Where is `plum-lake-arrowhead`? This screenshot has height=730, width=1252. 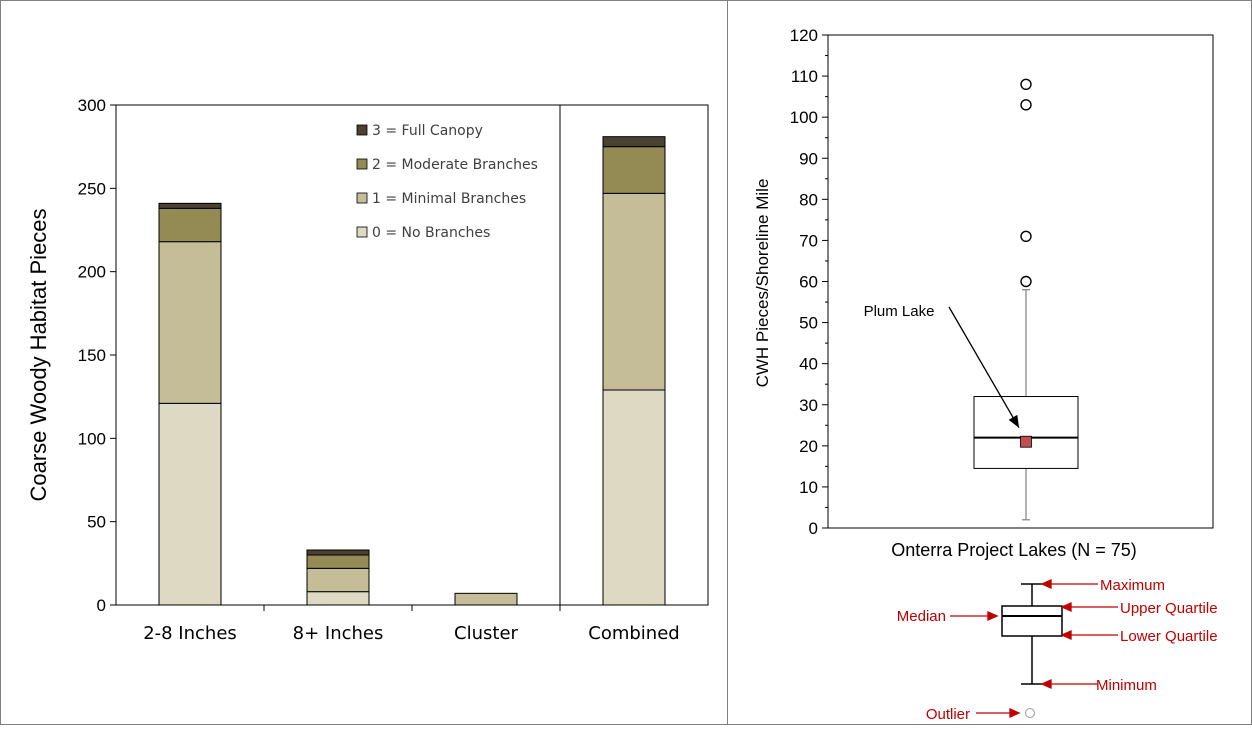 plum-lake-arrowhead is located at coordinates (1013, 421).